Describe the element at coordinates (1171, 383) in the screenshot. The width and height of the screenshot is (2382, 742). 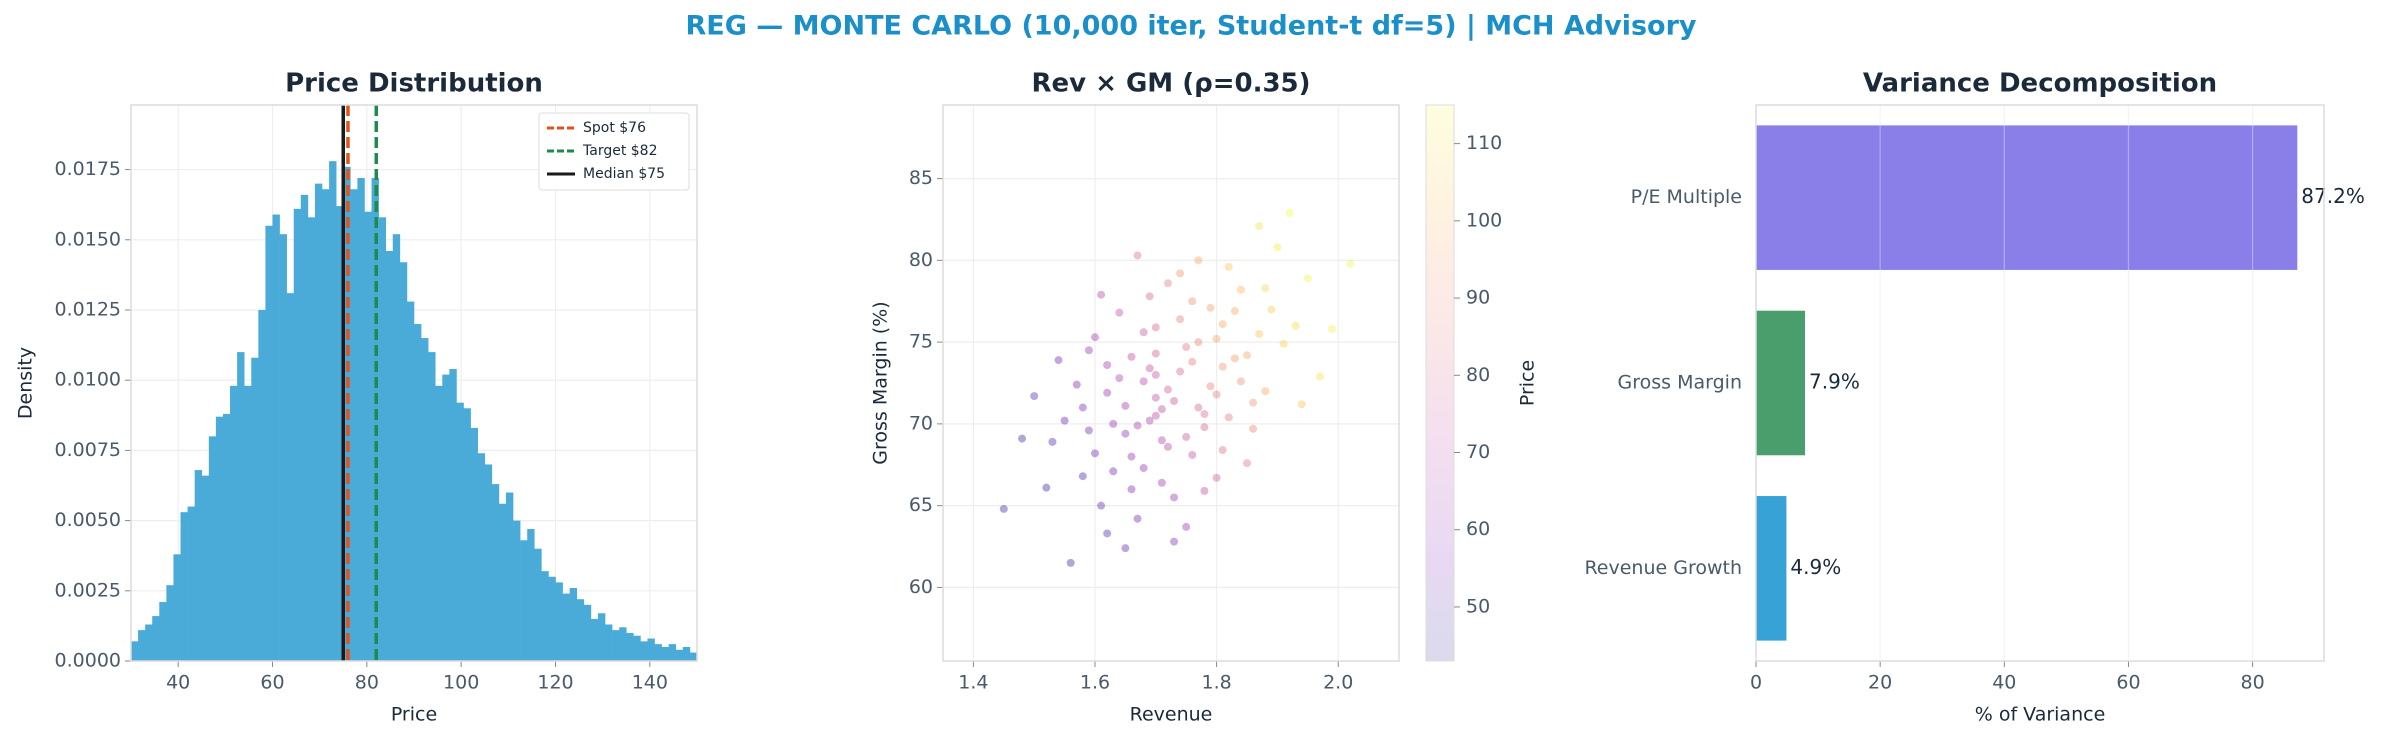
I see `axes-frame` at that location.